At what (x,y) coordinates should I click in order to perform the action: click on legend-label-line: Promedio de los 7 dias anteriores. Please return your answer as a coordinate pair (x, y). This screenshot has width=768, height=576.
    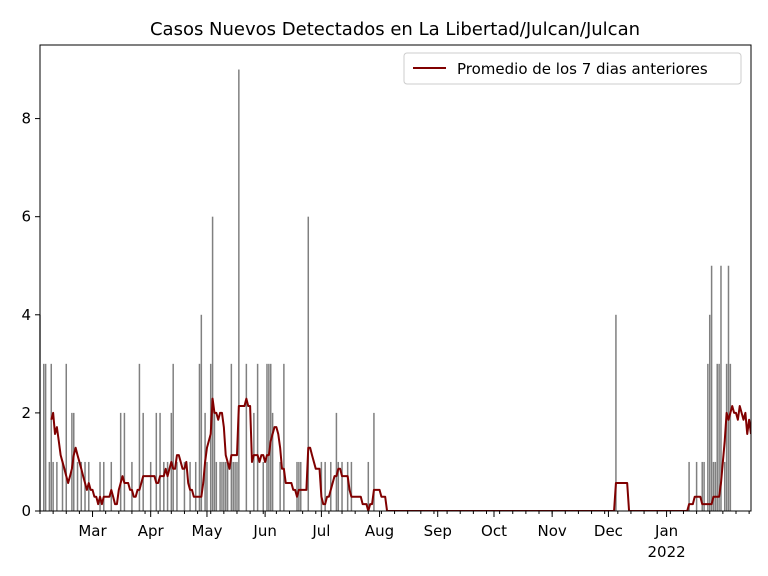
    Looking at the image, I should click on (582, 69).